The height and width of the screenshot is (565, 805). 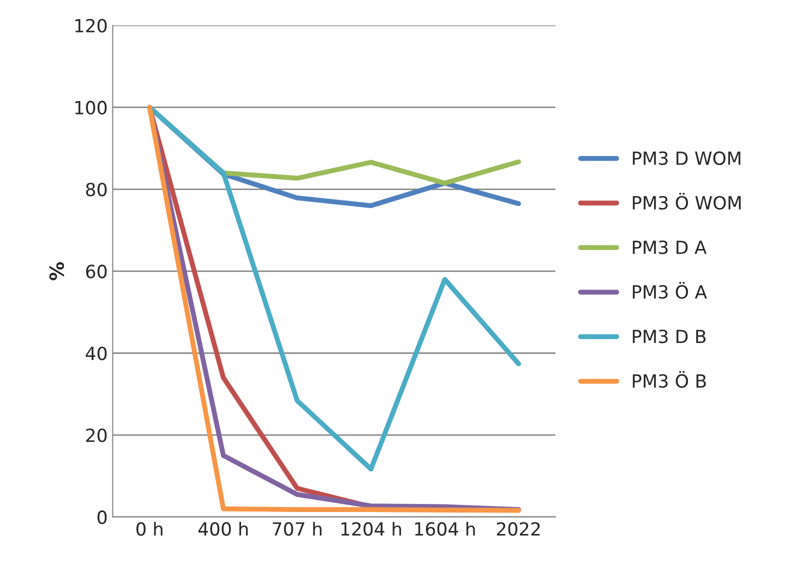 What do you see at coordinates (149, 529) in the screenshot?
I see `x-tick-label: 0 h` at bounding box center [149, 529].